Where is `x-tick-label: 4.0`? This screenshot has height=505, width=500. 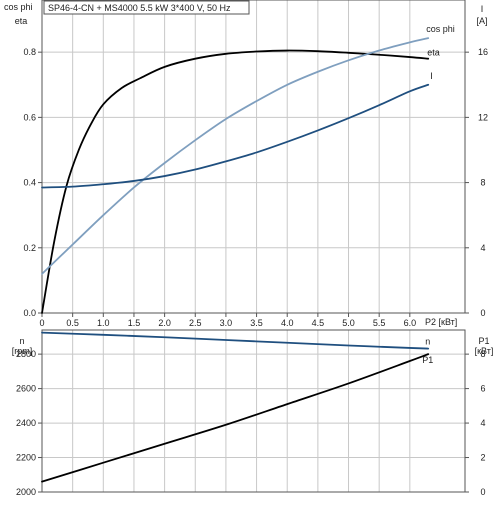 x-tick-label: 4.0 is located at coordinates (287, 323).